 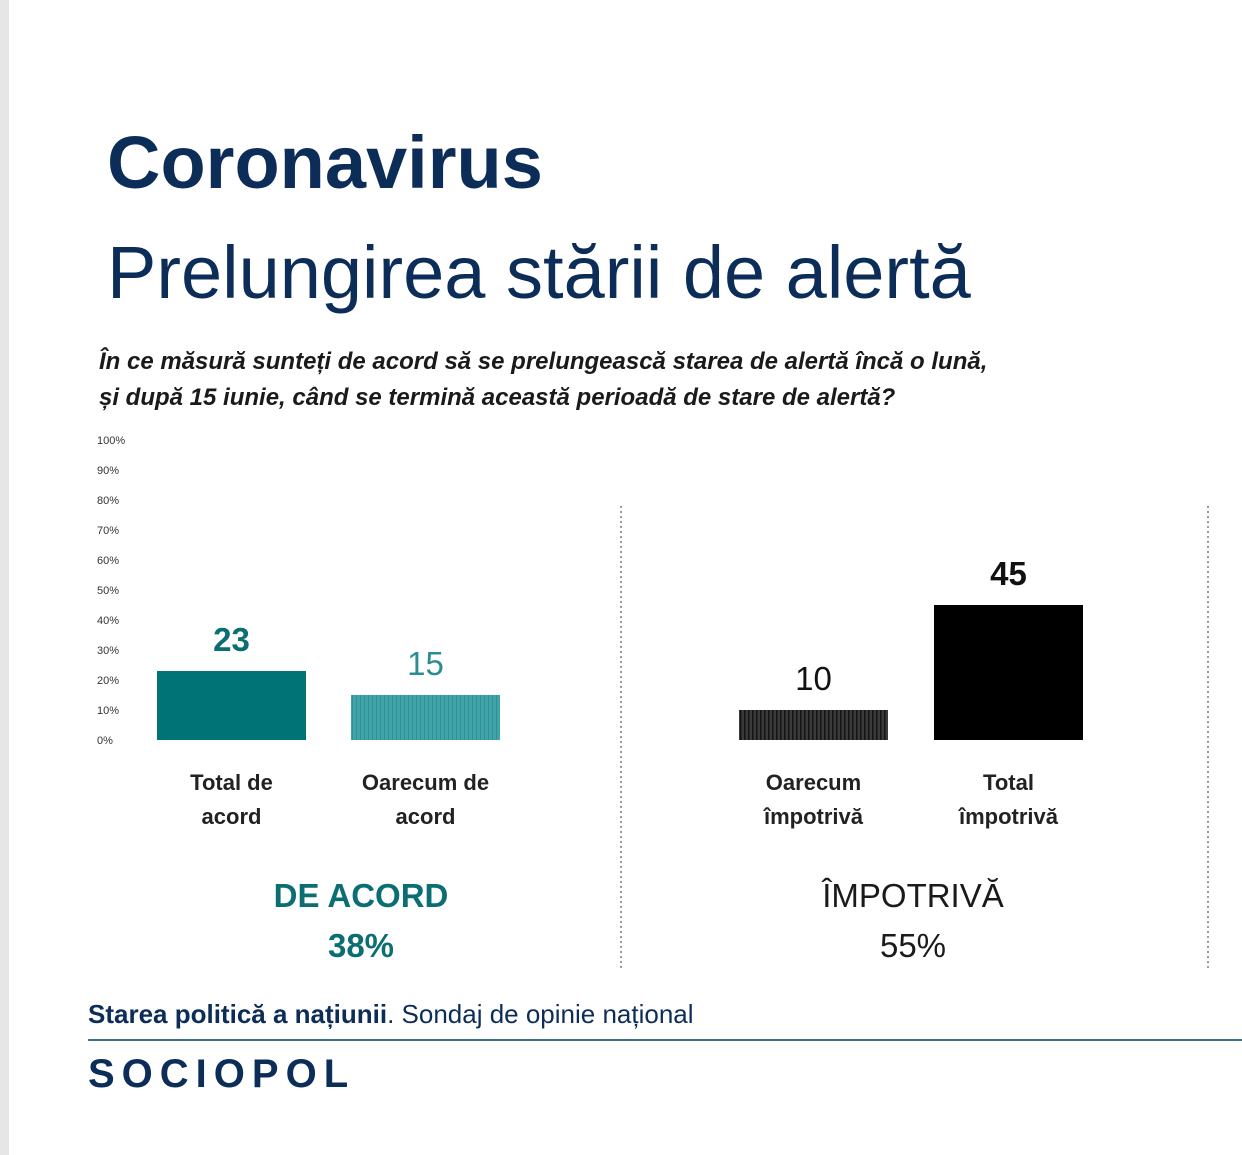 What do you see at coordinates (665, 1040) in the screenshot?
I see `footer-divider` at bounding box center [665, 1040].